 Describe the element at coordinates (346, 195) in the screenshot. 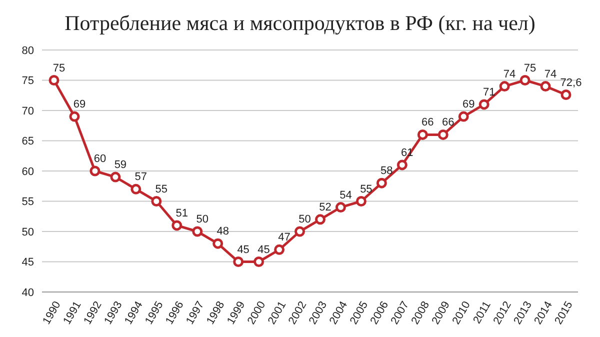

I see `data-label: 54` at that location.